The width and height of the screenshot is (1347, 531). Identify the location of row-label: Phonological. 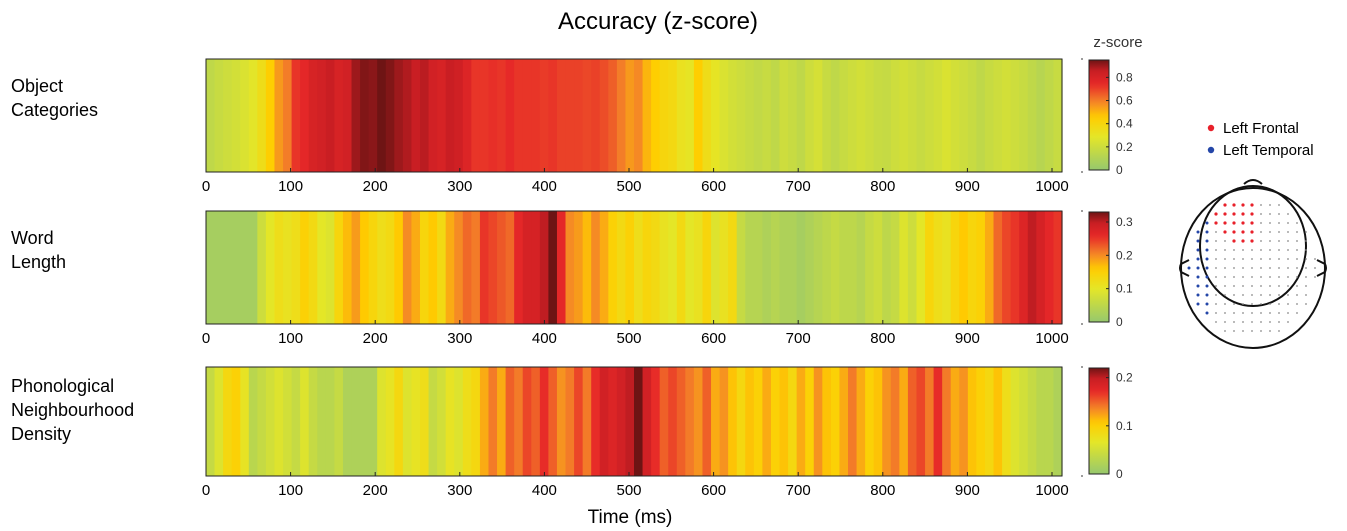
(62, 386).